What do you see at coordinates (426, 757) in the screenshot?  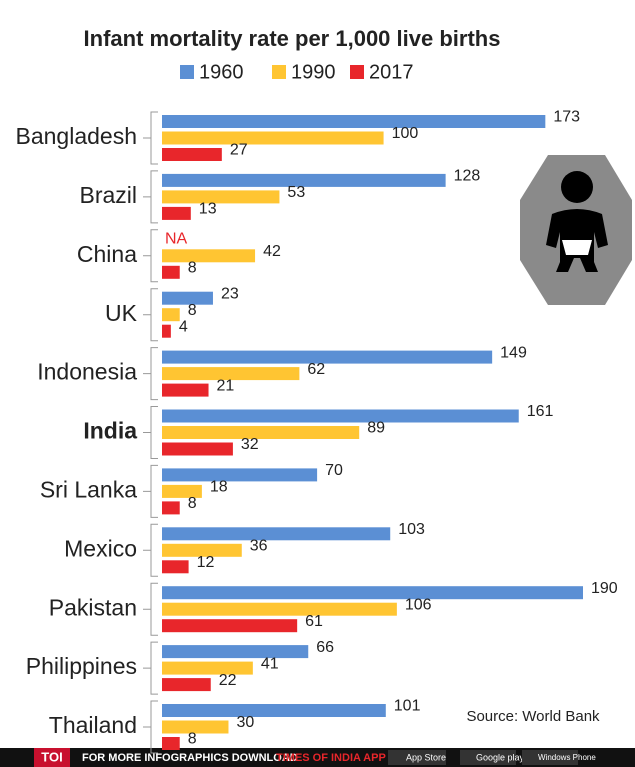 I see `store-badge: App Store` at bounding box center [426, 757].